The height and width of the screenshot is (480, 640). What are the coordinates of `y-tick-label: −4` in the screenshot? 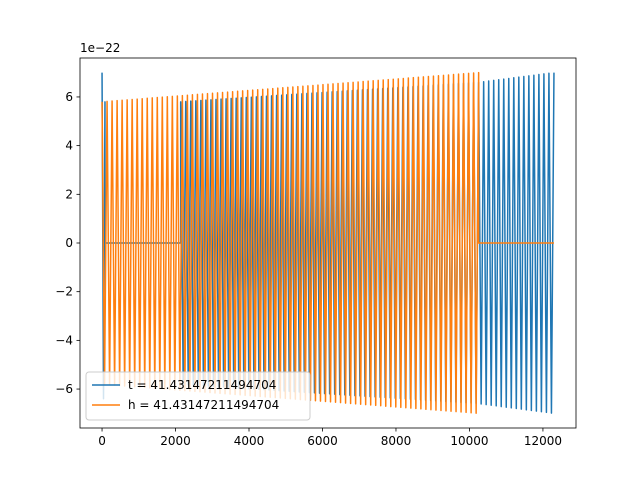 It's located at (64, 340).